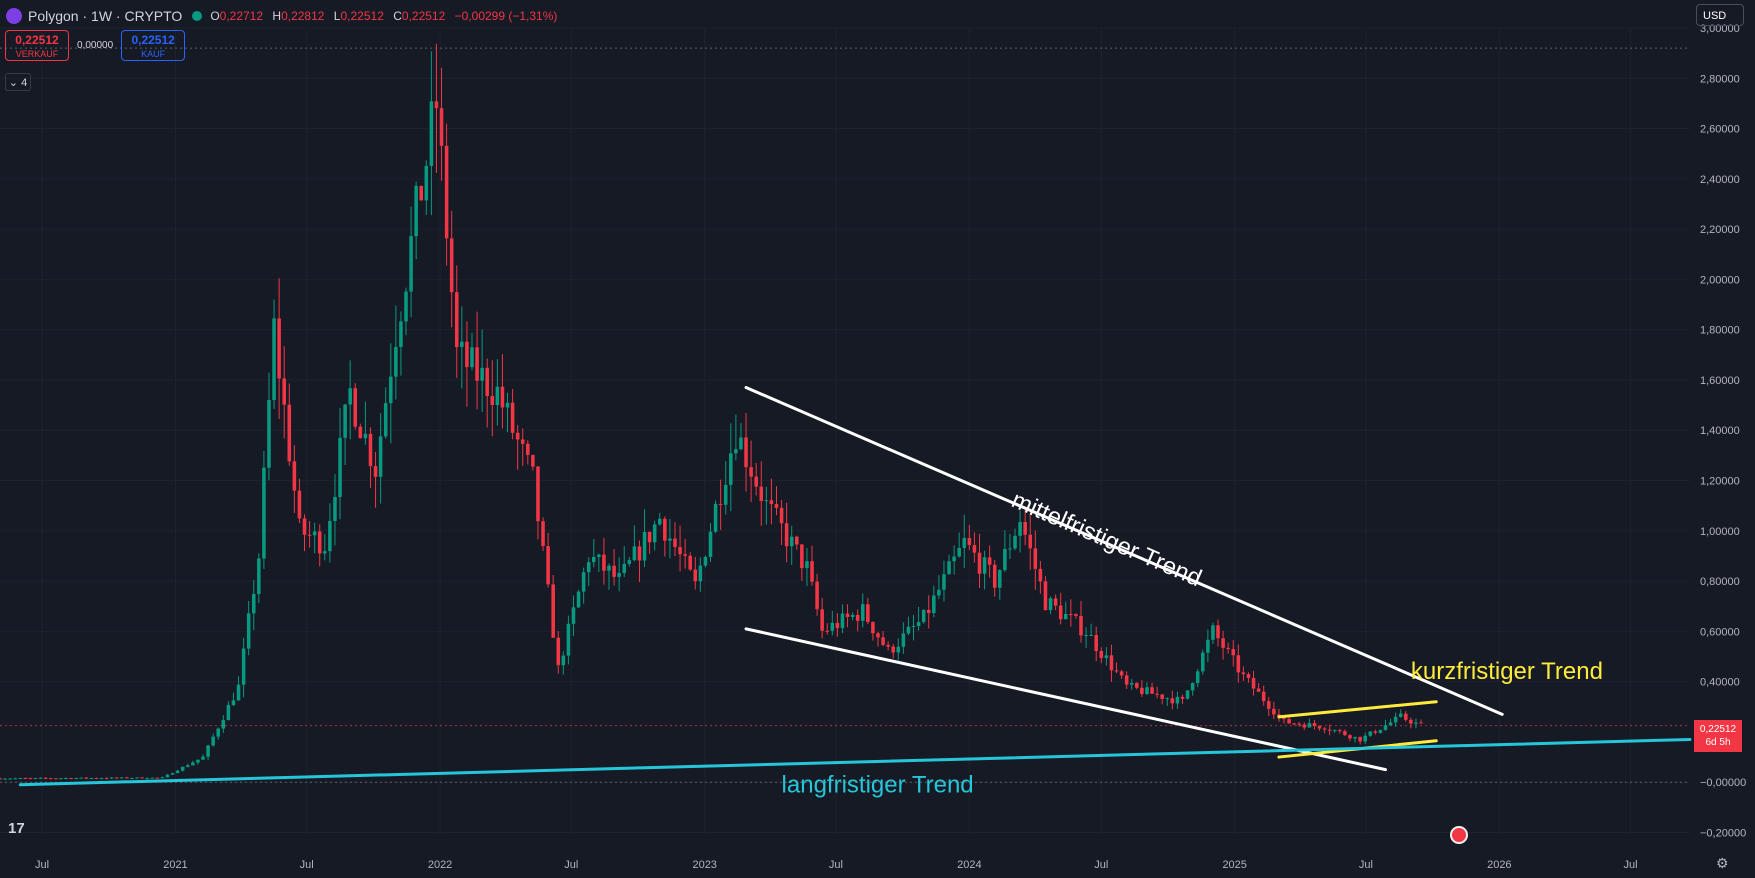 The width and height of the screenshot is (1755, 878). Describe the element at coordinates (704, 865) in the screenshot. I see `time-tick-label: 2023` at that location.